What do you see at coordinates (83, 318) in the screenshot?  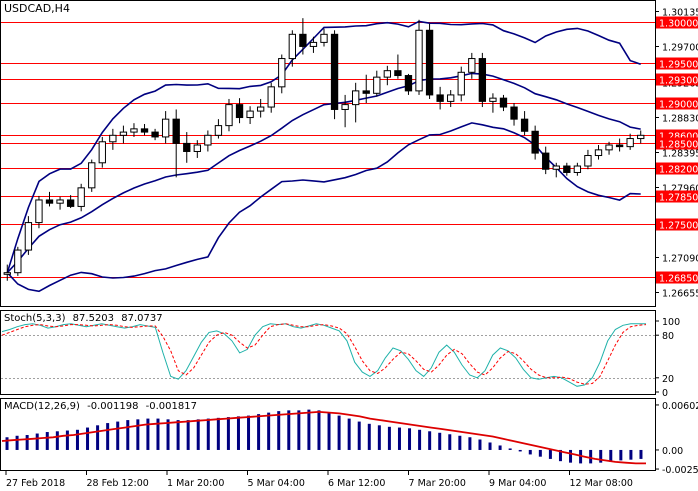 I see `stoch-header: Stoch(5,3,3) 87.5203 87.0737` at bounding box center [83, 318].